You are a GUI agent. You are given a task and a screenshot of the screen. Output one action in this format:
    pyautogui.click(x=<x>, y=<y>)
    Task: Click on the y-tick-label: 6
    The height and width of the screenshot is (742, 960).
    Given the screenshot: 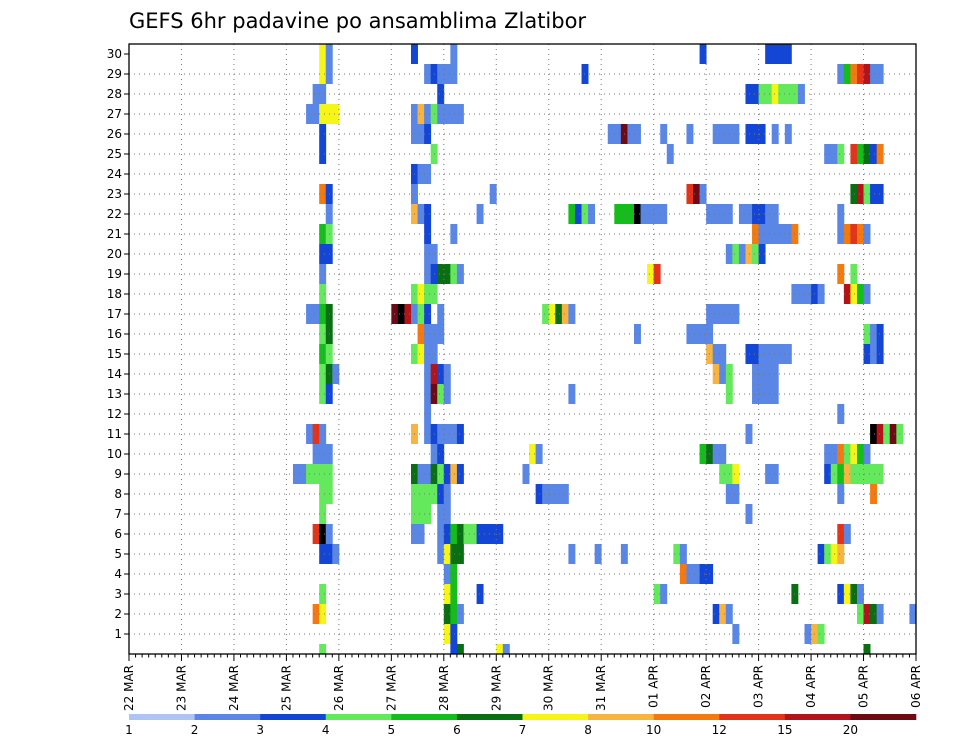 What is the action you would take?
    pyautogui.click(x=118, y=534)
    